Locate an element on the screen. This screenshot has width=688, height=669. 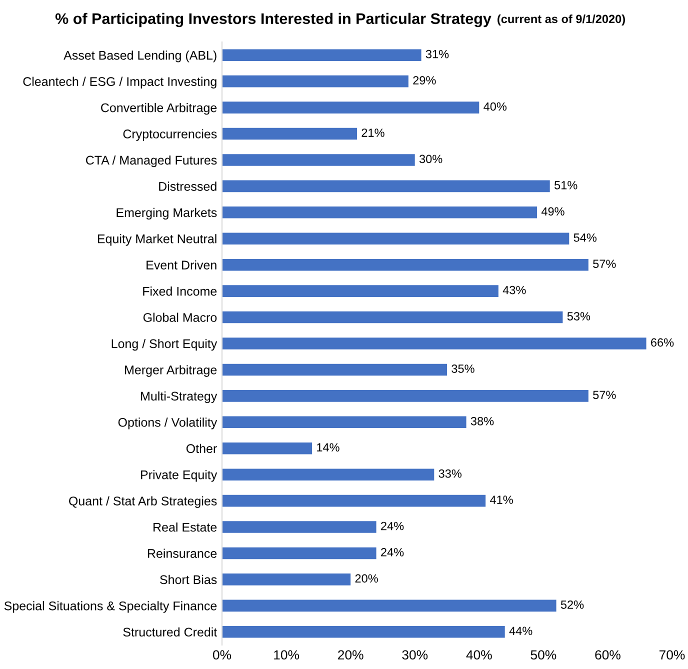
y-tick-label: Event Driven is located at coordinates (181, 265).